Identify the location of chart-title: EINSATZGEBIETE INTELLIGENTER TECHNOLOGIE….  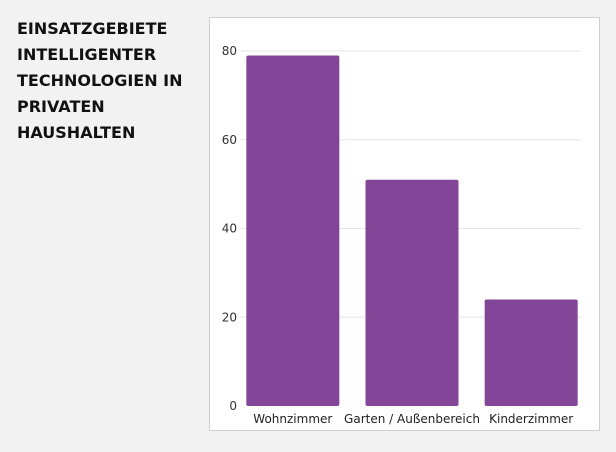
(100, 80).